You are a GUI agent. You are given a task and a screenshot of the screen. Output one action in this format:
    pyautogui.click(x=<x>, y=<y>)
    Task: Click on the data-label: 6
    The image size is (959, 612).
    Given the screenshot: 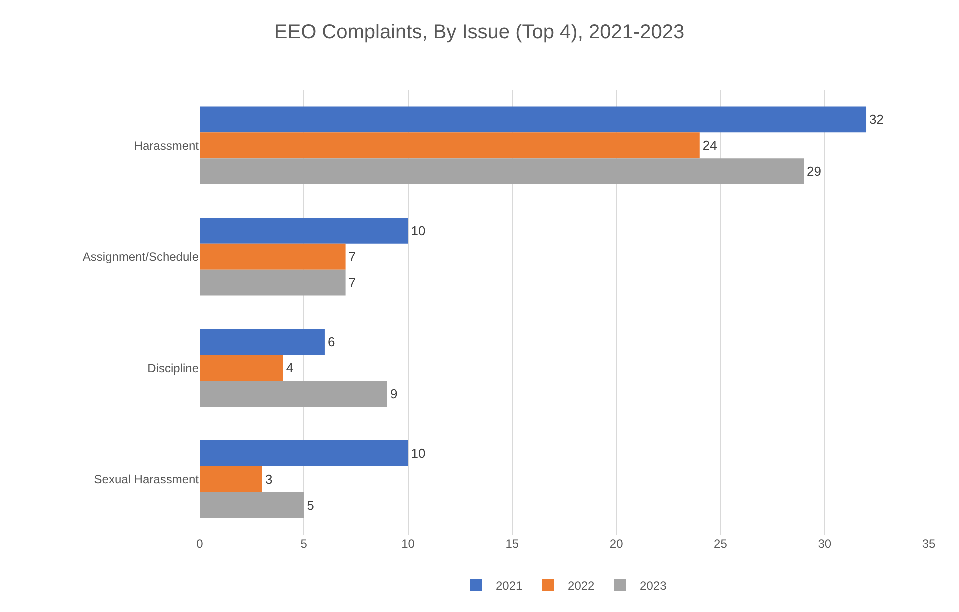 What is the action you would take?
    pyautogui.click(x=332, y=342)
    